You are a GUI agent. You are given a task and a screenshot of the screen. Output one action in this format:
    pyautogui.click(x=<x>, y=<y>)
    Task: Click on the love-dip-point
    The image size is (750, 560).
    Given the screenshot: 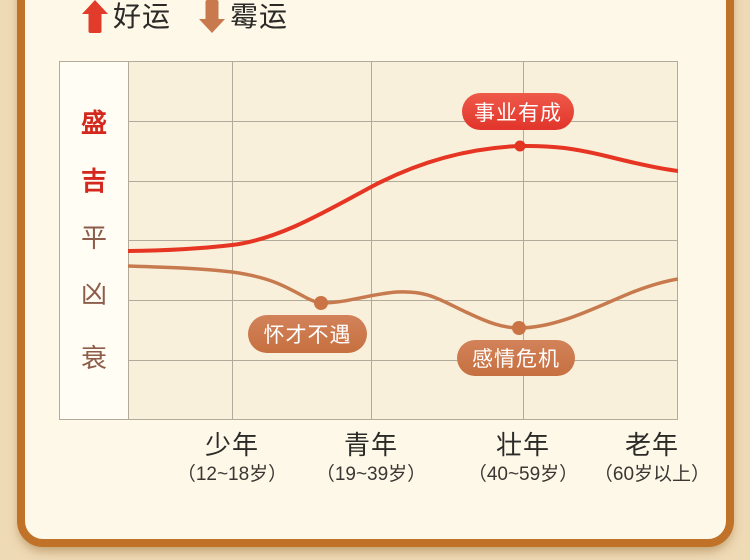 What is the action you would take?
    pyautogui.click(x=519, y=328)
    